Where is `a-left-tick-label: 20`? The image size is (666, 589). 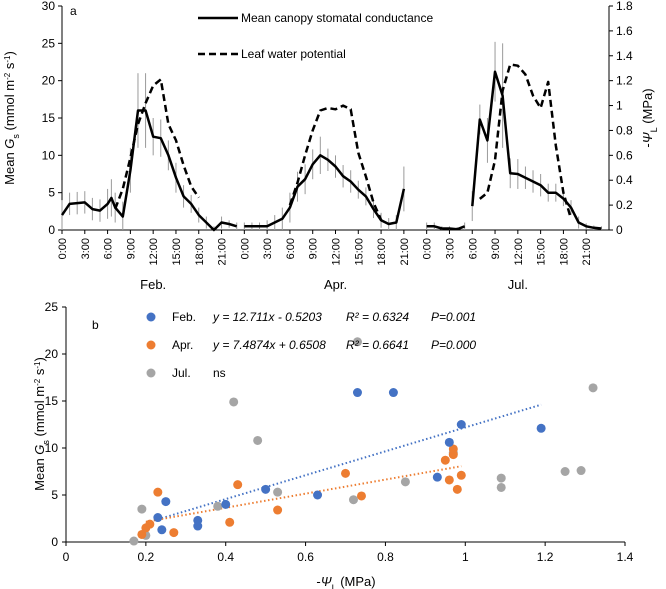 a-left-tick-label: 20 is located at coordinates (49, 81).